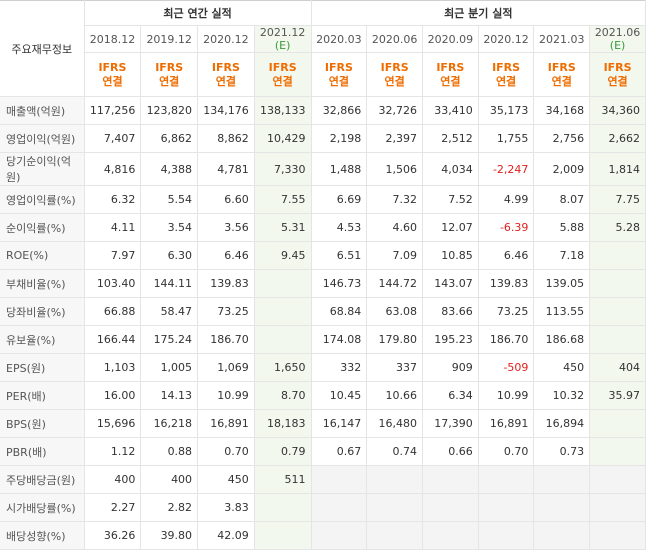 The height and width of the screenshot is (550, 648). I want to click on period-label: 2020.12, so click(506, 39).